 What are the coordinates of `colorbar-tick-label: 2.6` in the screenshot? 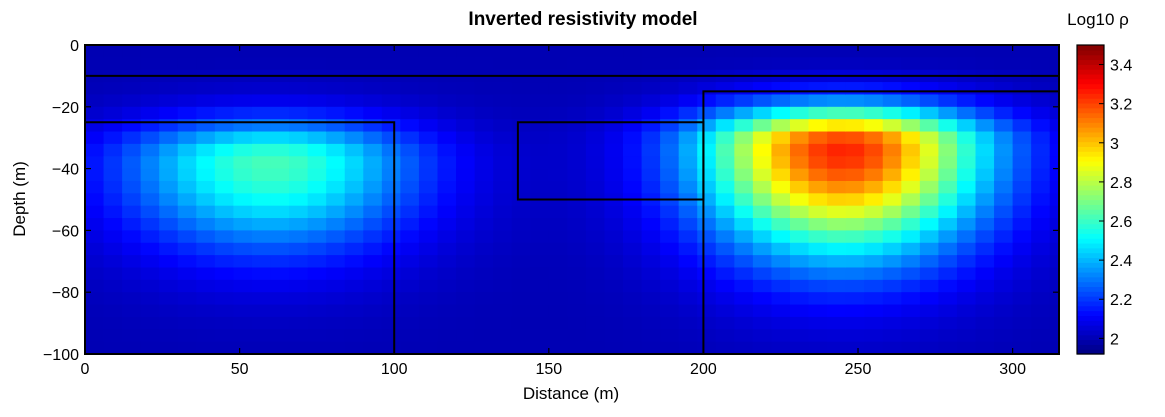 It's located at (1121, 222).